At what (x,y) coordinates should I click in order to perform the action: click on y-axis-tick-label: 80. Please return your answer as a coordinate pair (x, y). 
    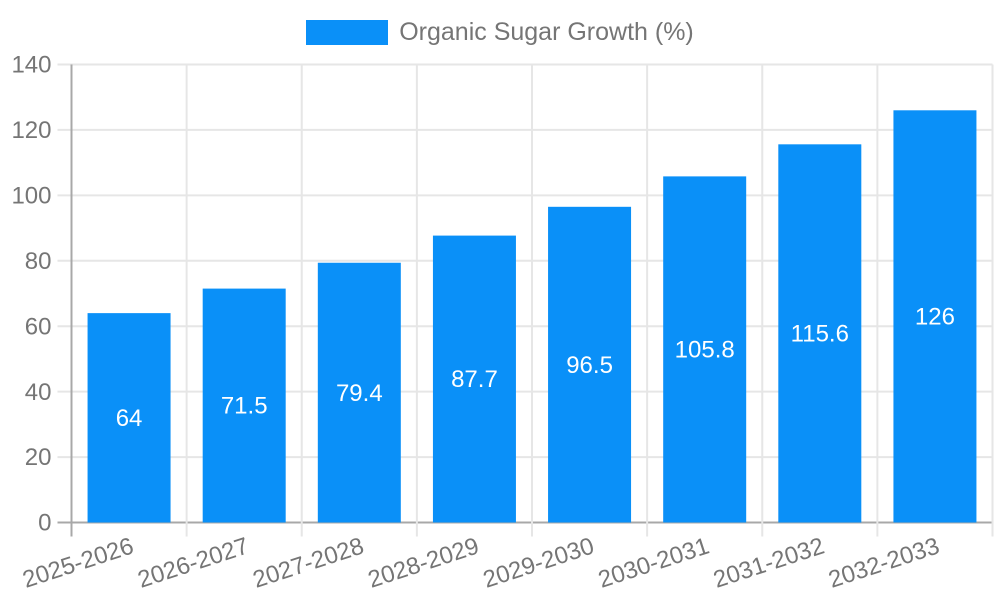
    Looking at the image, I should click on (38, 261).